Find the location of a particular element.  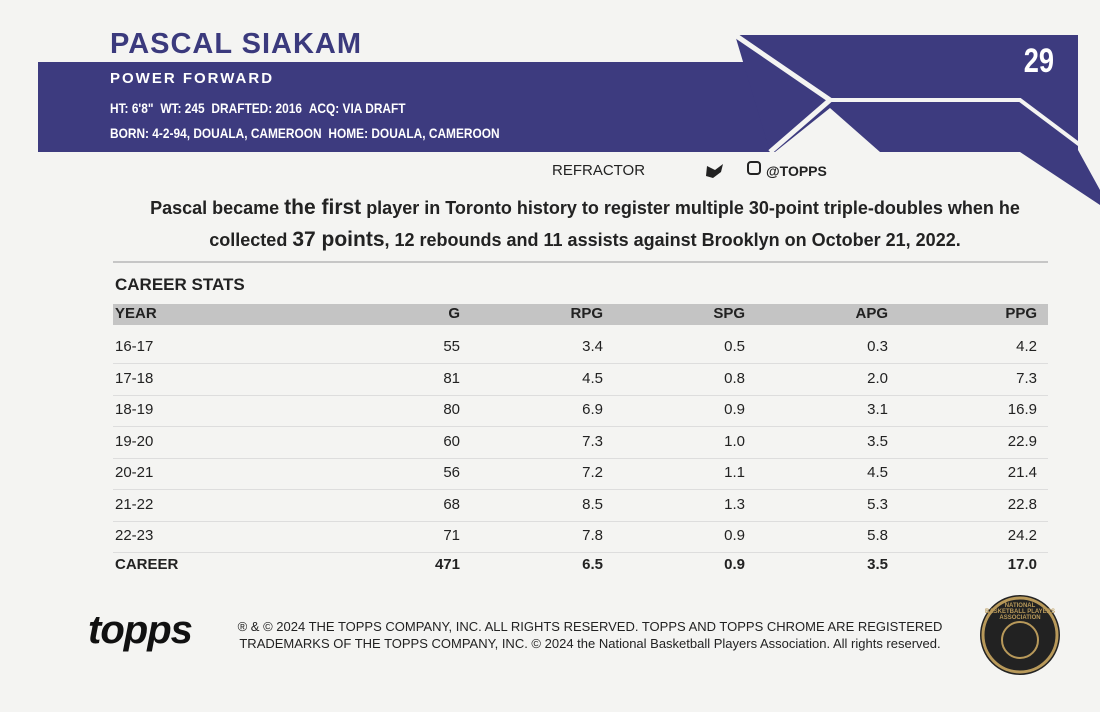

total-cell: 6.5 is located at coordinates (592, 564).